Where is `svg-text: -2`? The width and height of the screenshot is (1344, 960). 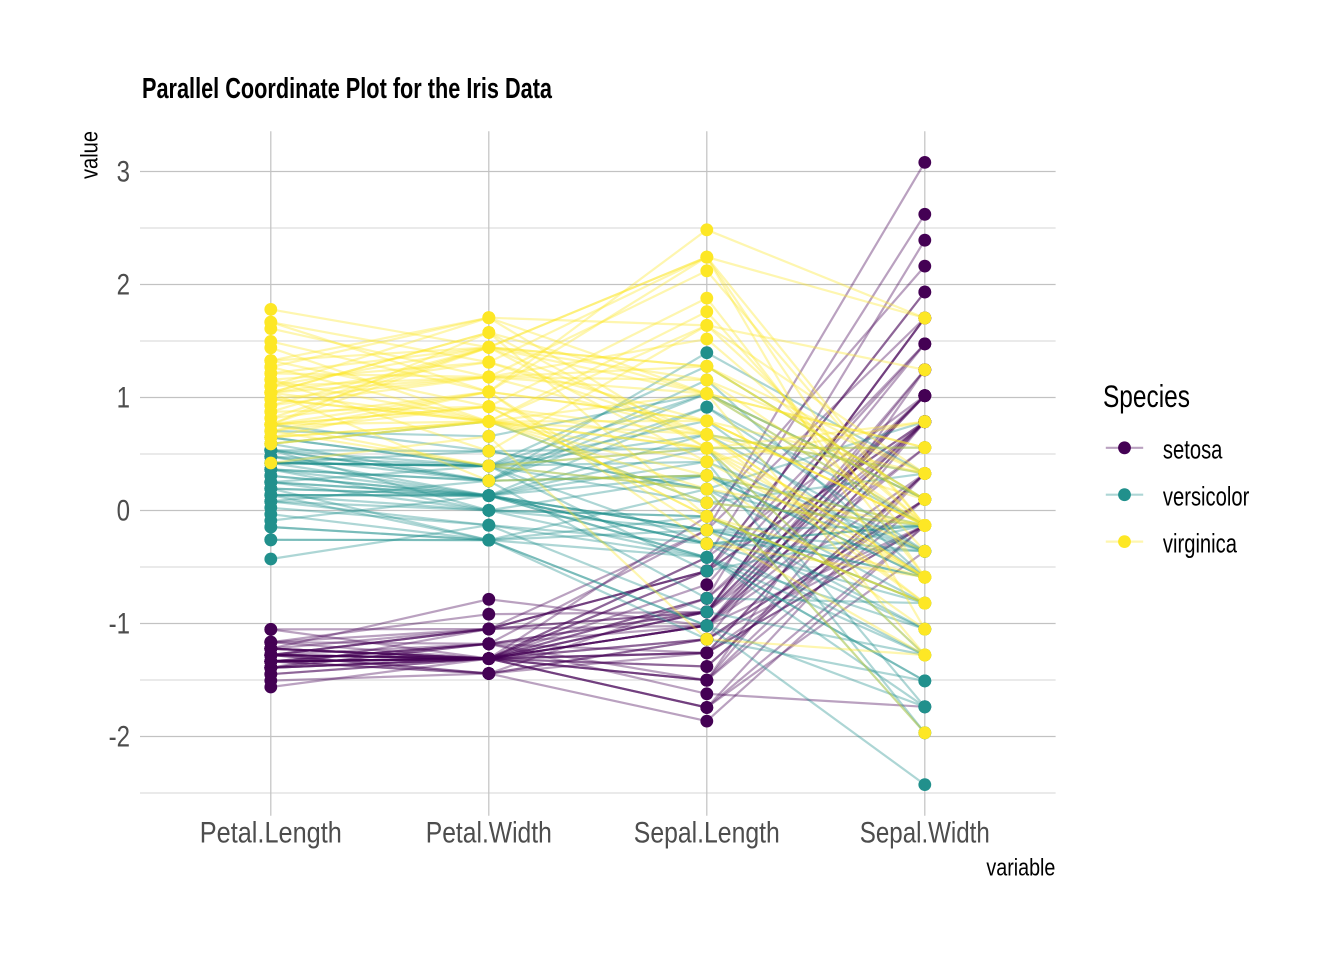
svg-text: -2 is located at coordinates (119, 737).